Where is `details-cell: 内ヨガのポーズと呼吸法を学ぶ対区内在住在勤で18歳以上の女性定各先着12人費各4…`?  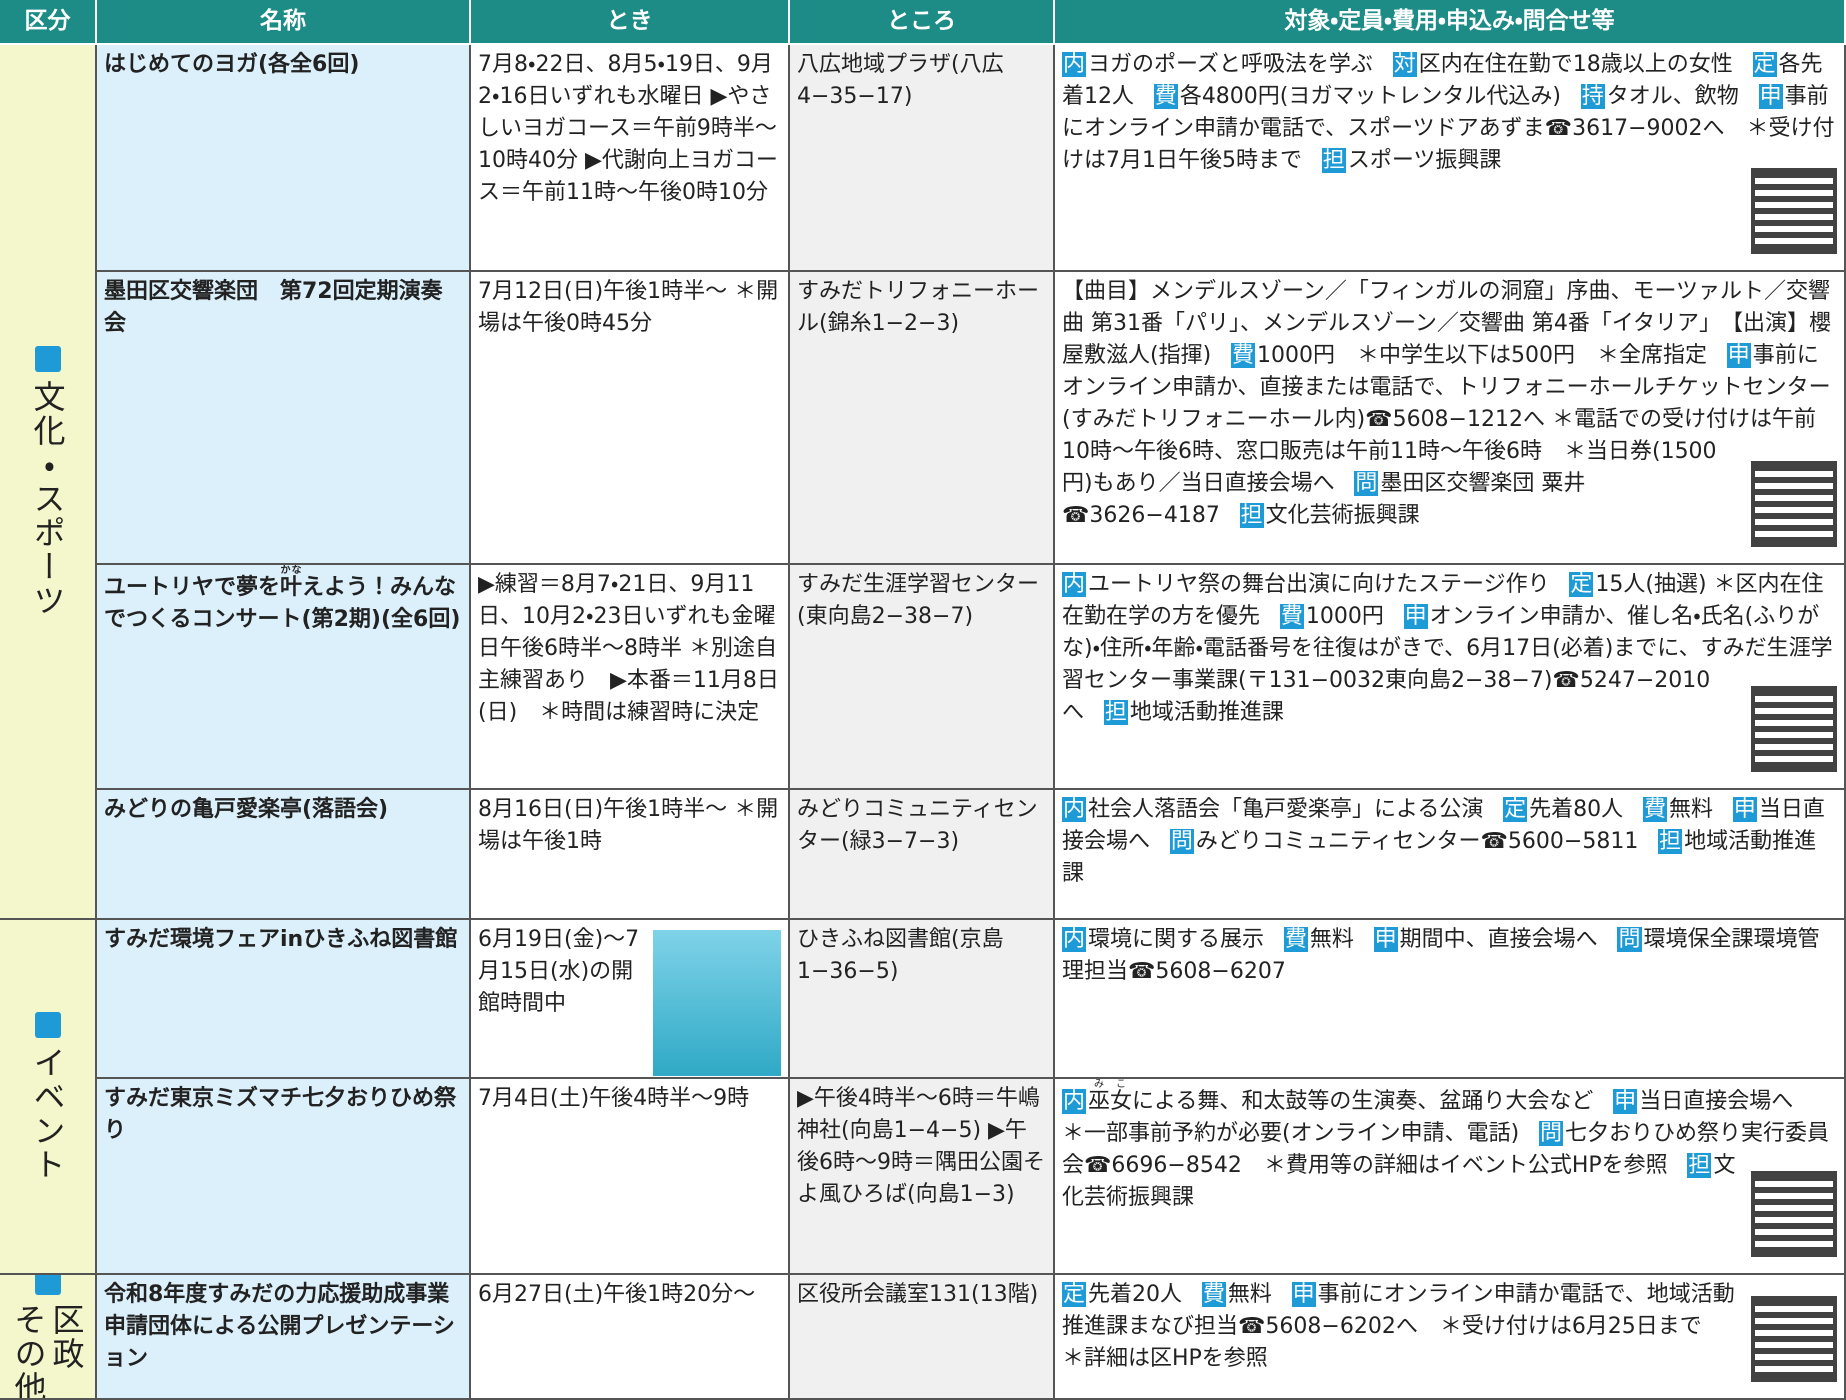
details-cell: 内ヨガのポーズと呼吸法を学ぶ対区内在住在勤で18歳以上の女性定各先着12人費各4… is located at coordinates (1450, 158).